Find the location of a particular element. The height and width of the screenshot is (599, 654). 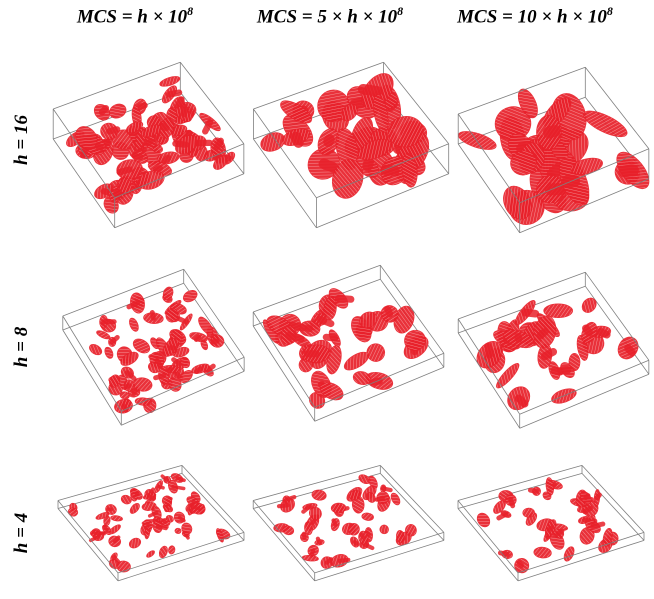

panel-h8-t3 is located at coordinates (552, 355).